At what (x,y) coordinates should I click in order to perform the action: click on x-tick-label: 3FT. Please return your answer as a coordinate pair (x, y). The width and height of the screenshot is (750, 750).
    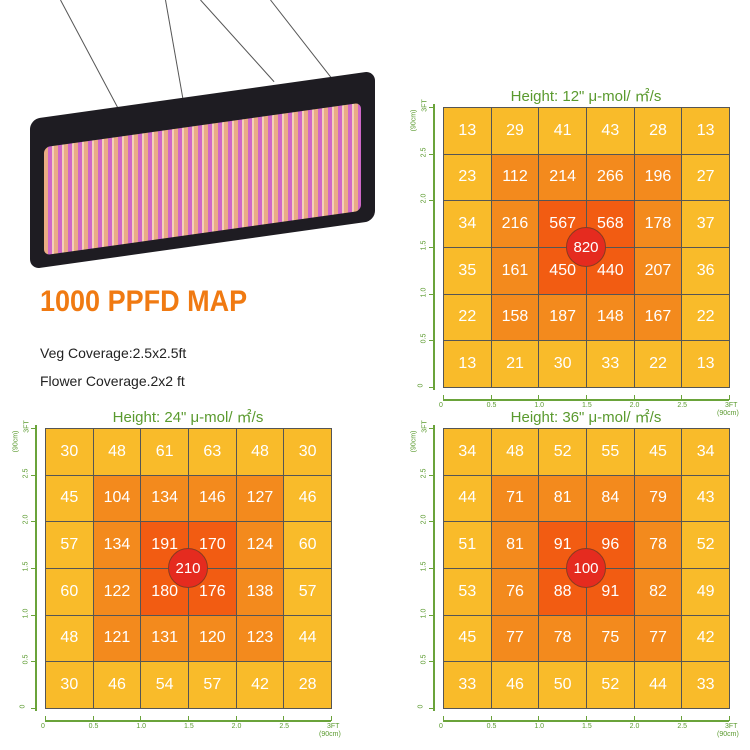
    Looking at the image, I should click on (333, 726).